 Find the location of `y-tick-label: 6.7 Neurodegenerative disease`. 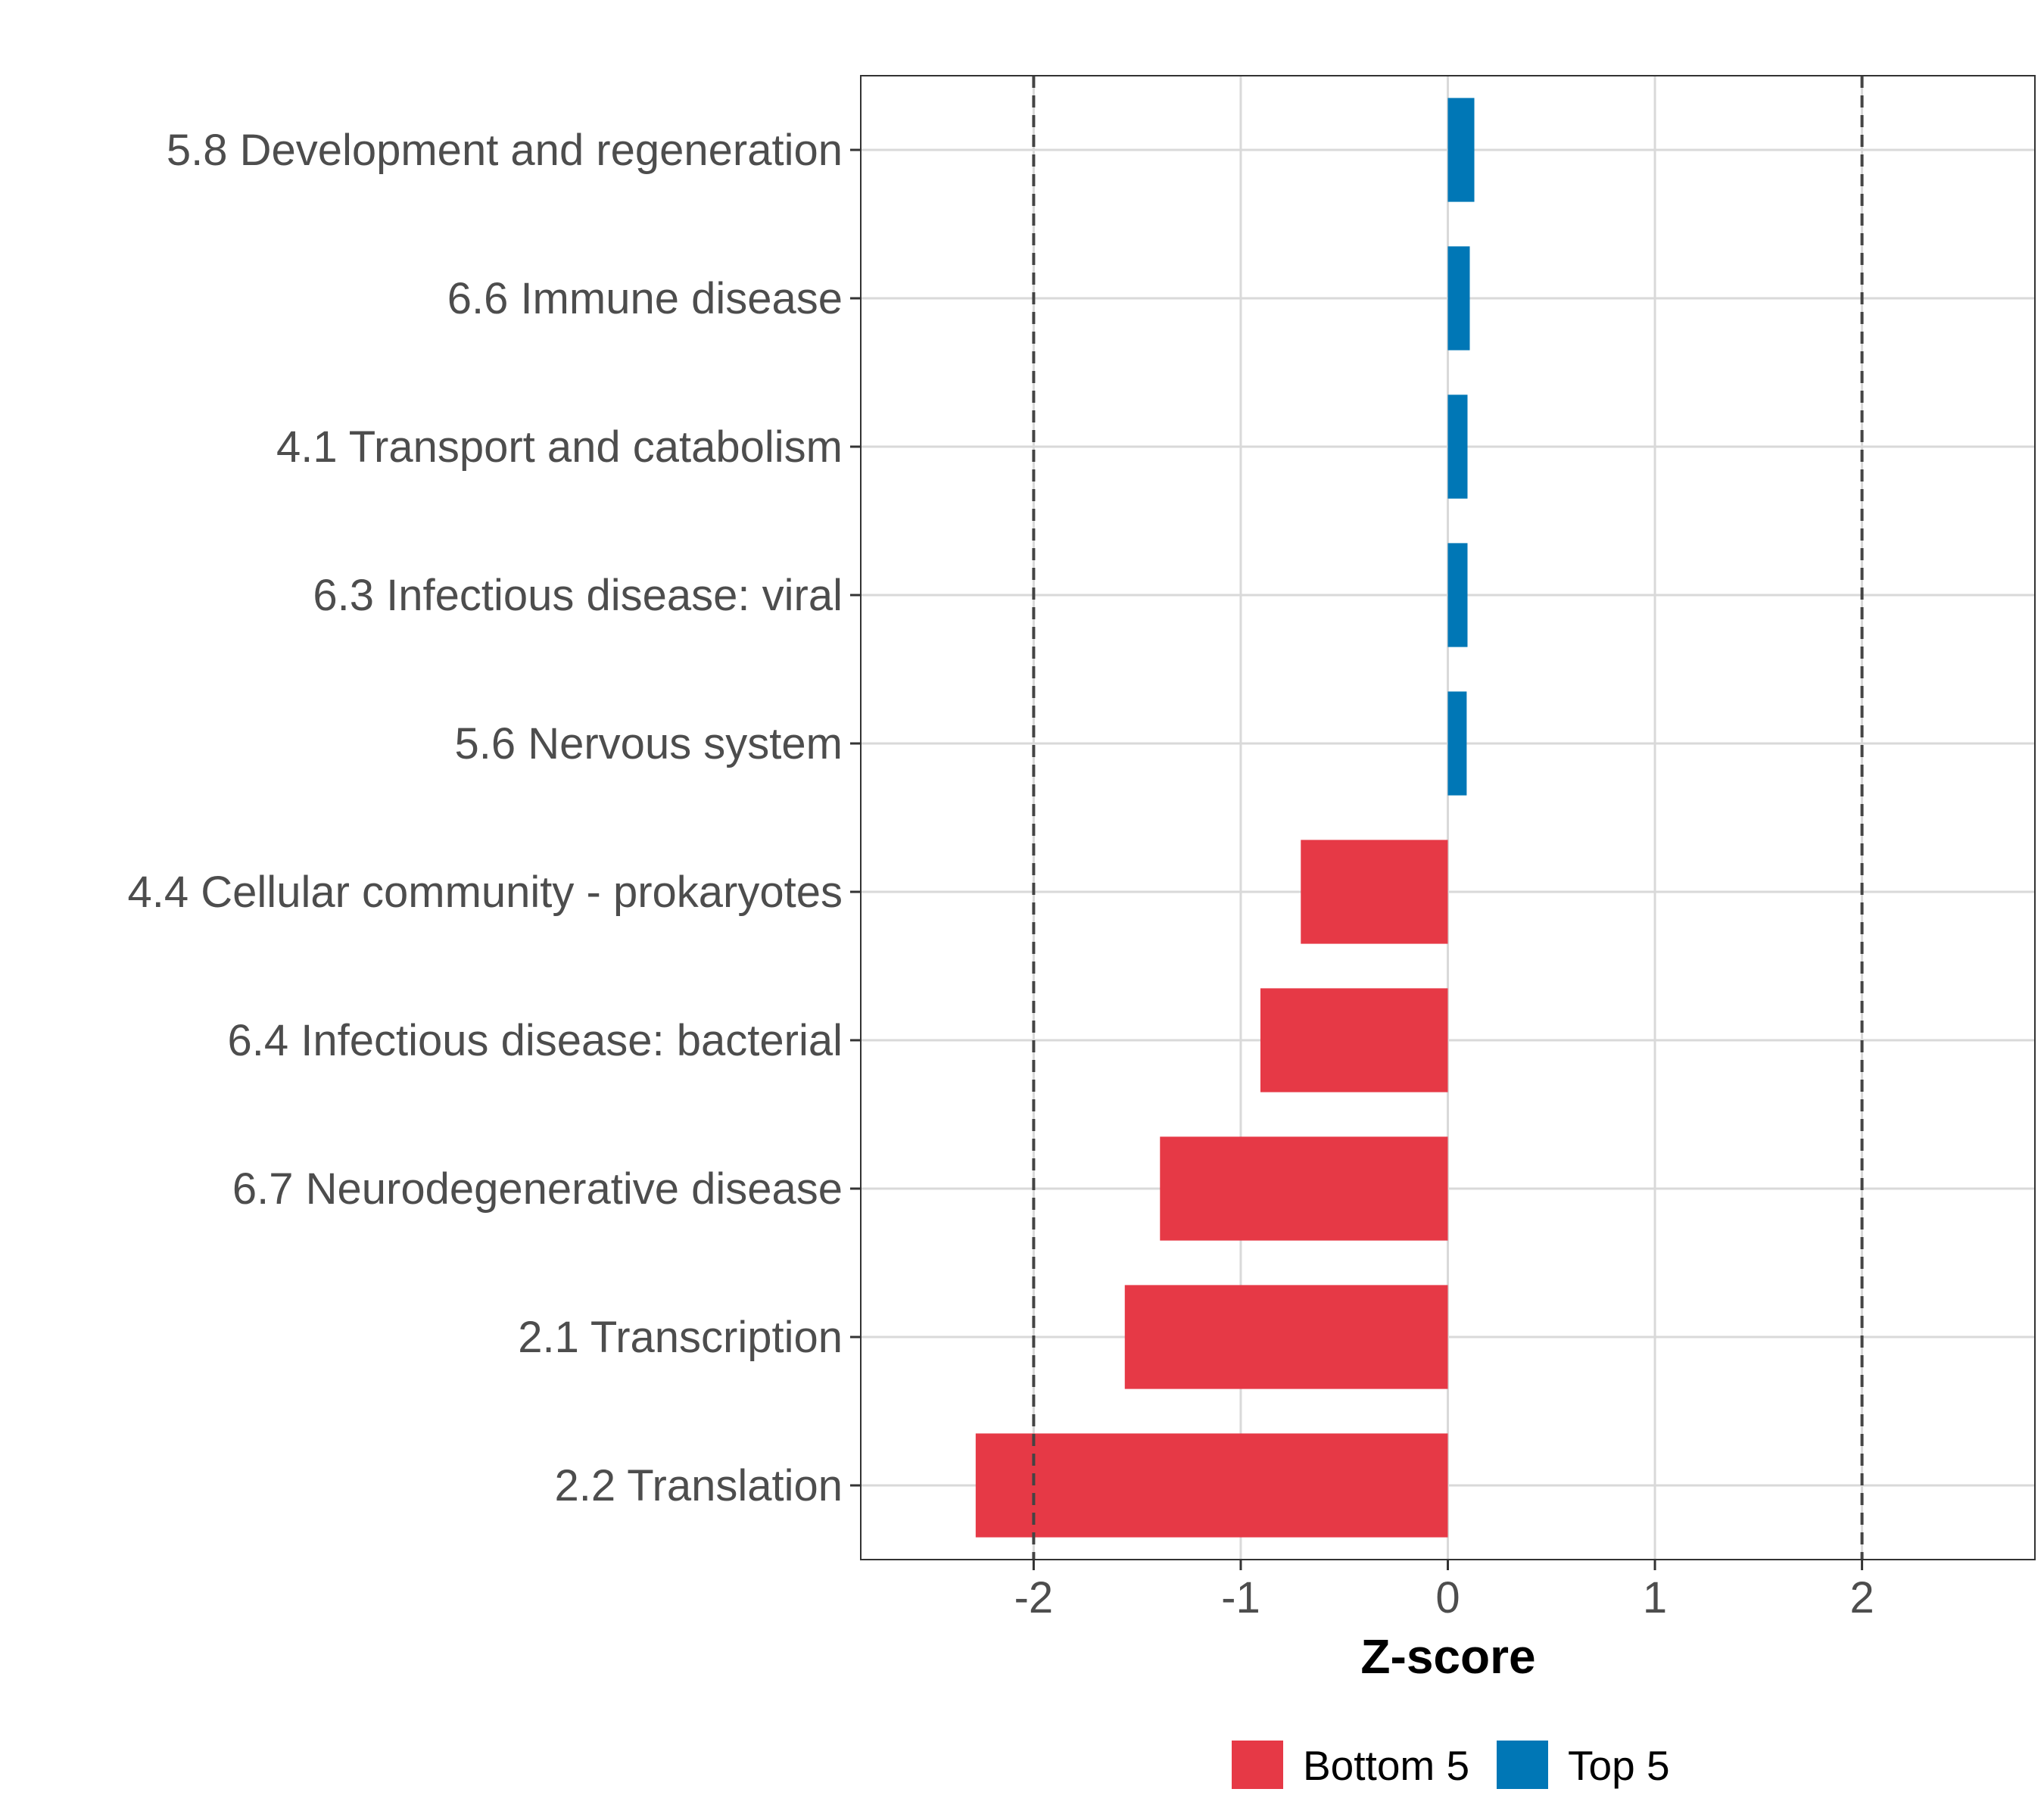

y-tick-label: 6.7 Neurodegenerative disease is located at coordinates (537, 1189).